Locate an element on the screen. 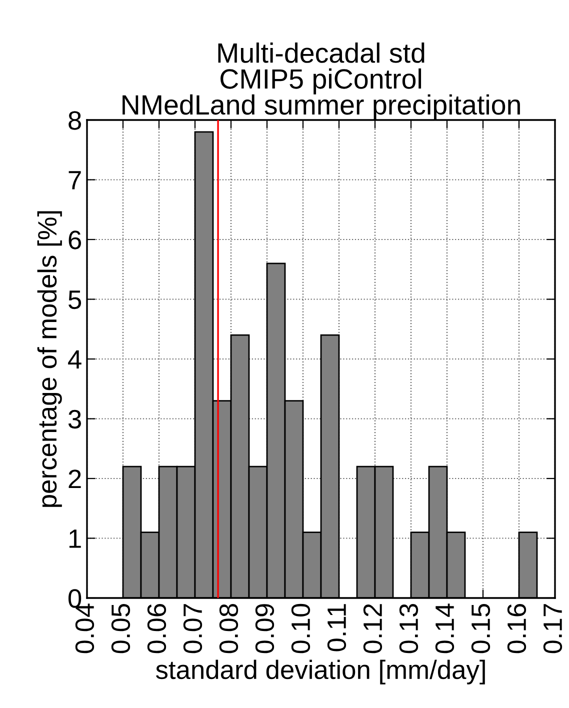  x-tick-label: 0.08 is located at coordinates (228, 629).